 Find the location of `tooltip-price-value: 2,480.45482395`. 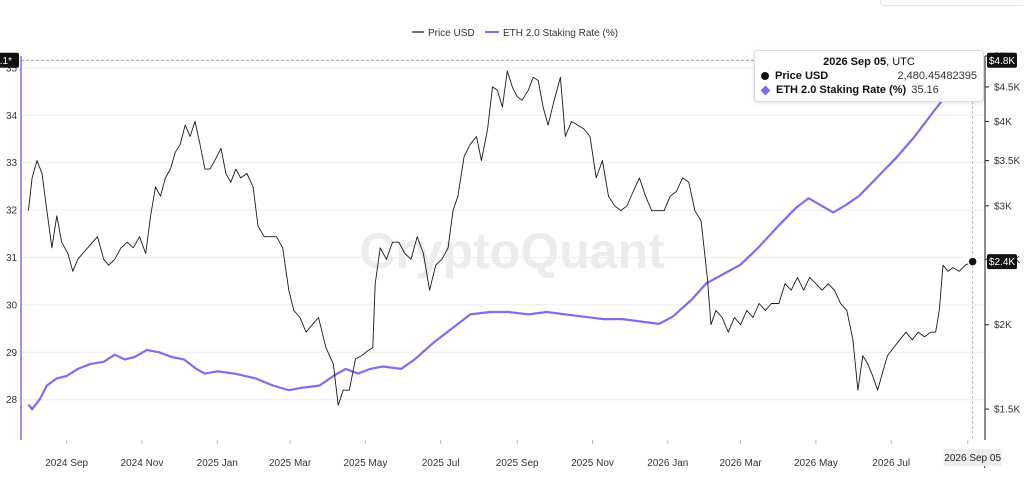

tooltip-price-value: 2,480.45482395 is located at coordinates (937, 76).